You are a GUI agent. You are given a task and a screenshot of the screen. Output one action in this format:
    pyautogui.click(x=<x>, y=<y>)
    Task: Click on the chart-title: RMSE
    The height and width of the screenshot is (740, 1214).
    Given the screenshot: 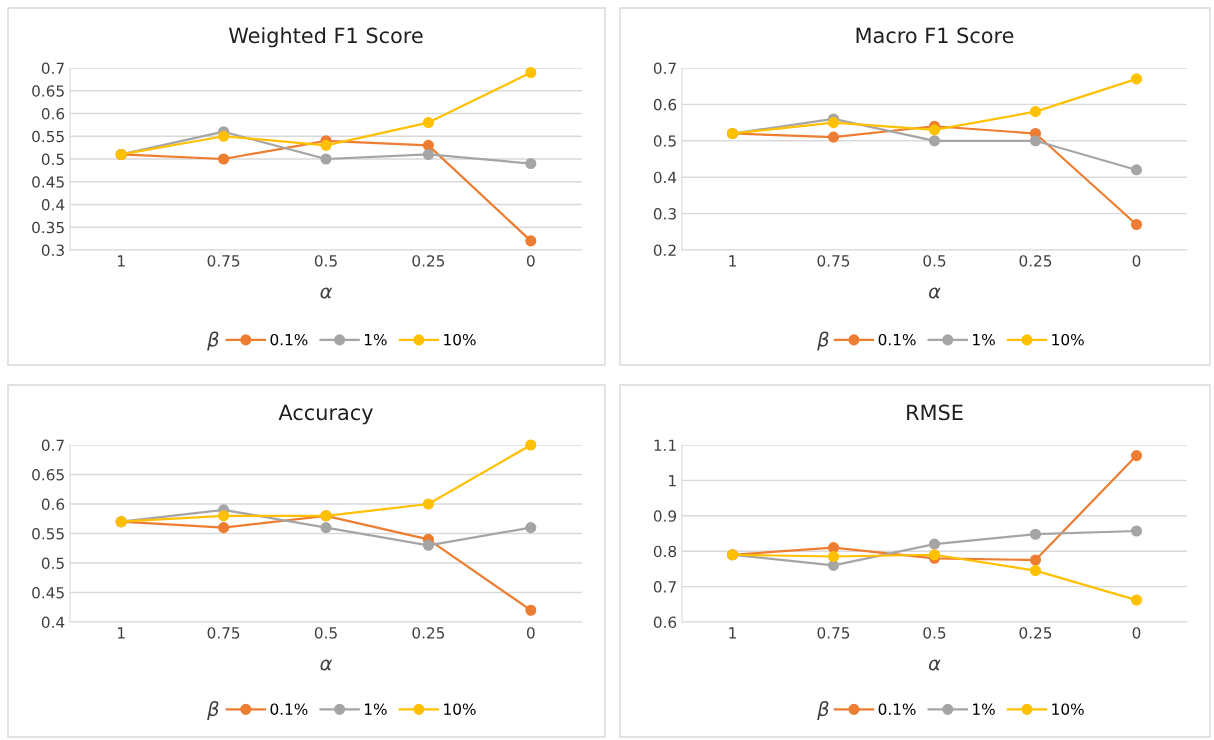 What is the action you would take?
    pyautogui.click(x=935, y=412)
    